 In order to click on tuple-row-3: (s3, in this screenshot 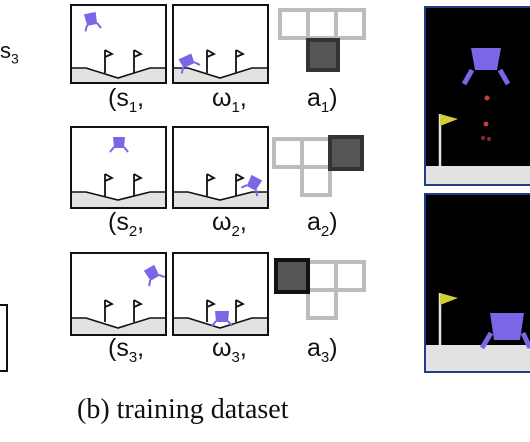, I will do `click(126, 350)`.